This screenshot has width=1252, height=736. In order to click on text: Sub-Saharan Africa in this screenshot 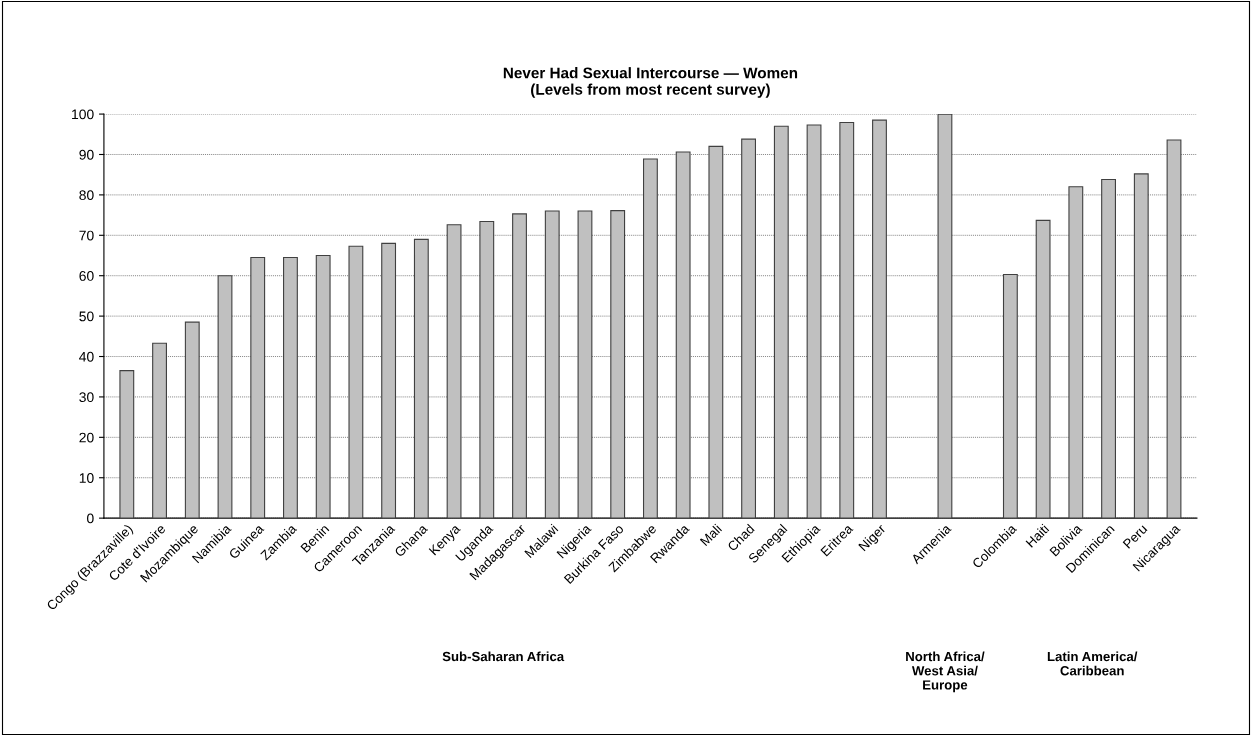, I will do `click(503, 656)`.